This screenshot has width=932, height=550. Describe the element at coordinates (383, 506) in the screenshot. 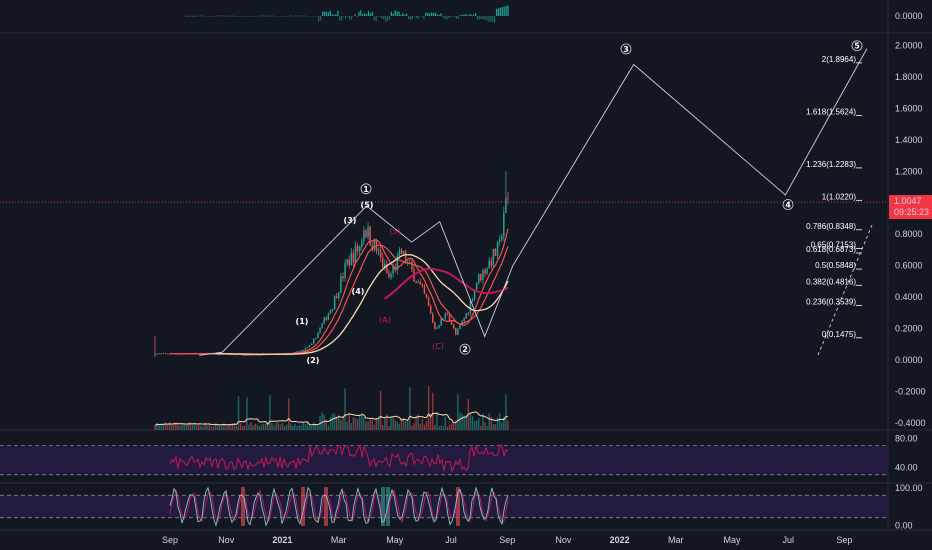

I see `stoch-signal-highlight` at that location.